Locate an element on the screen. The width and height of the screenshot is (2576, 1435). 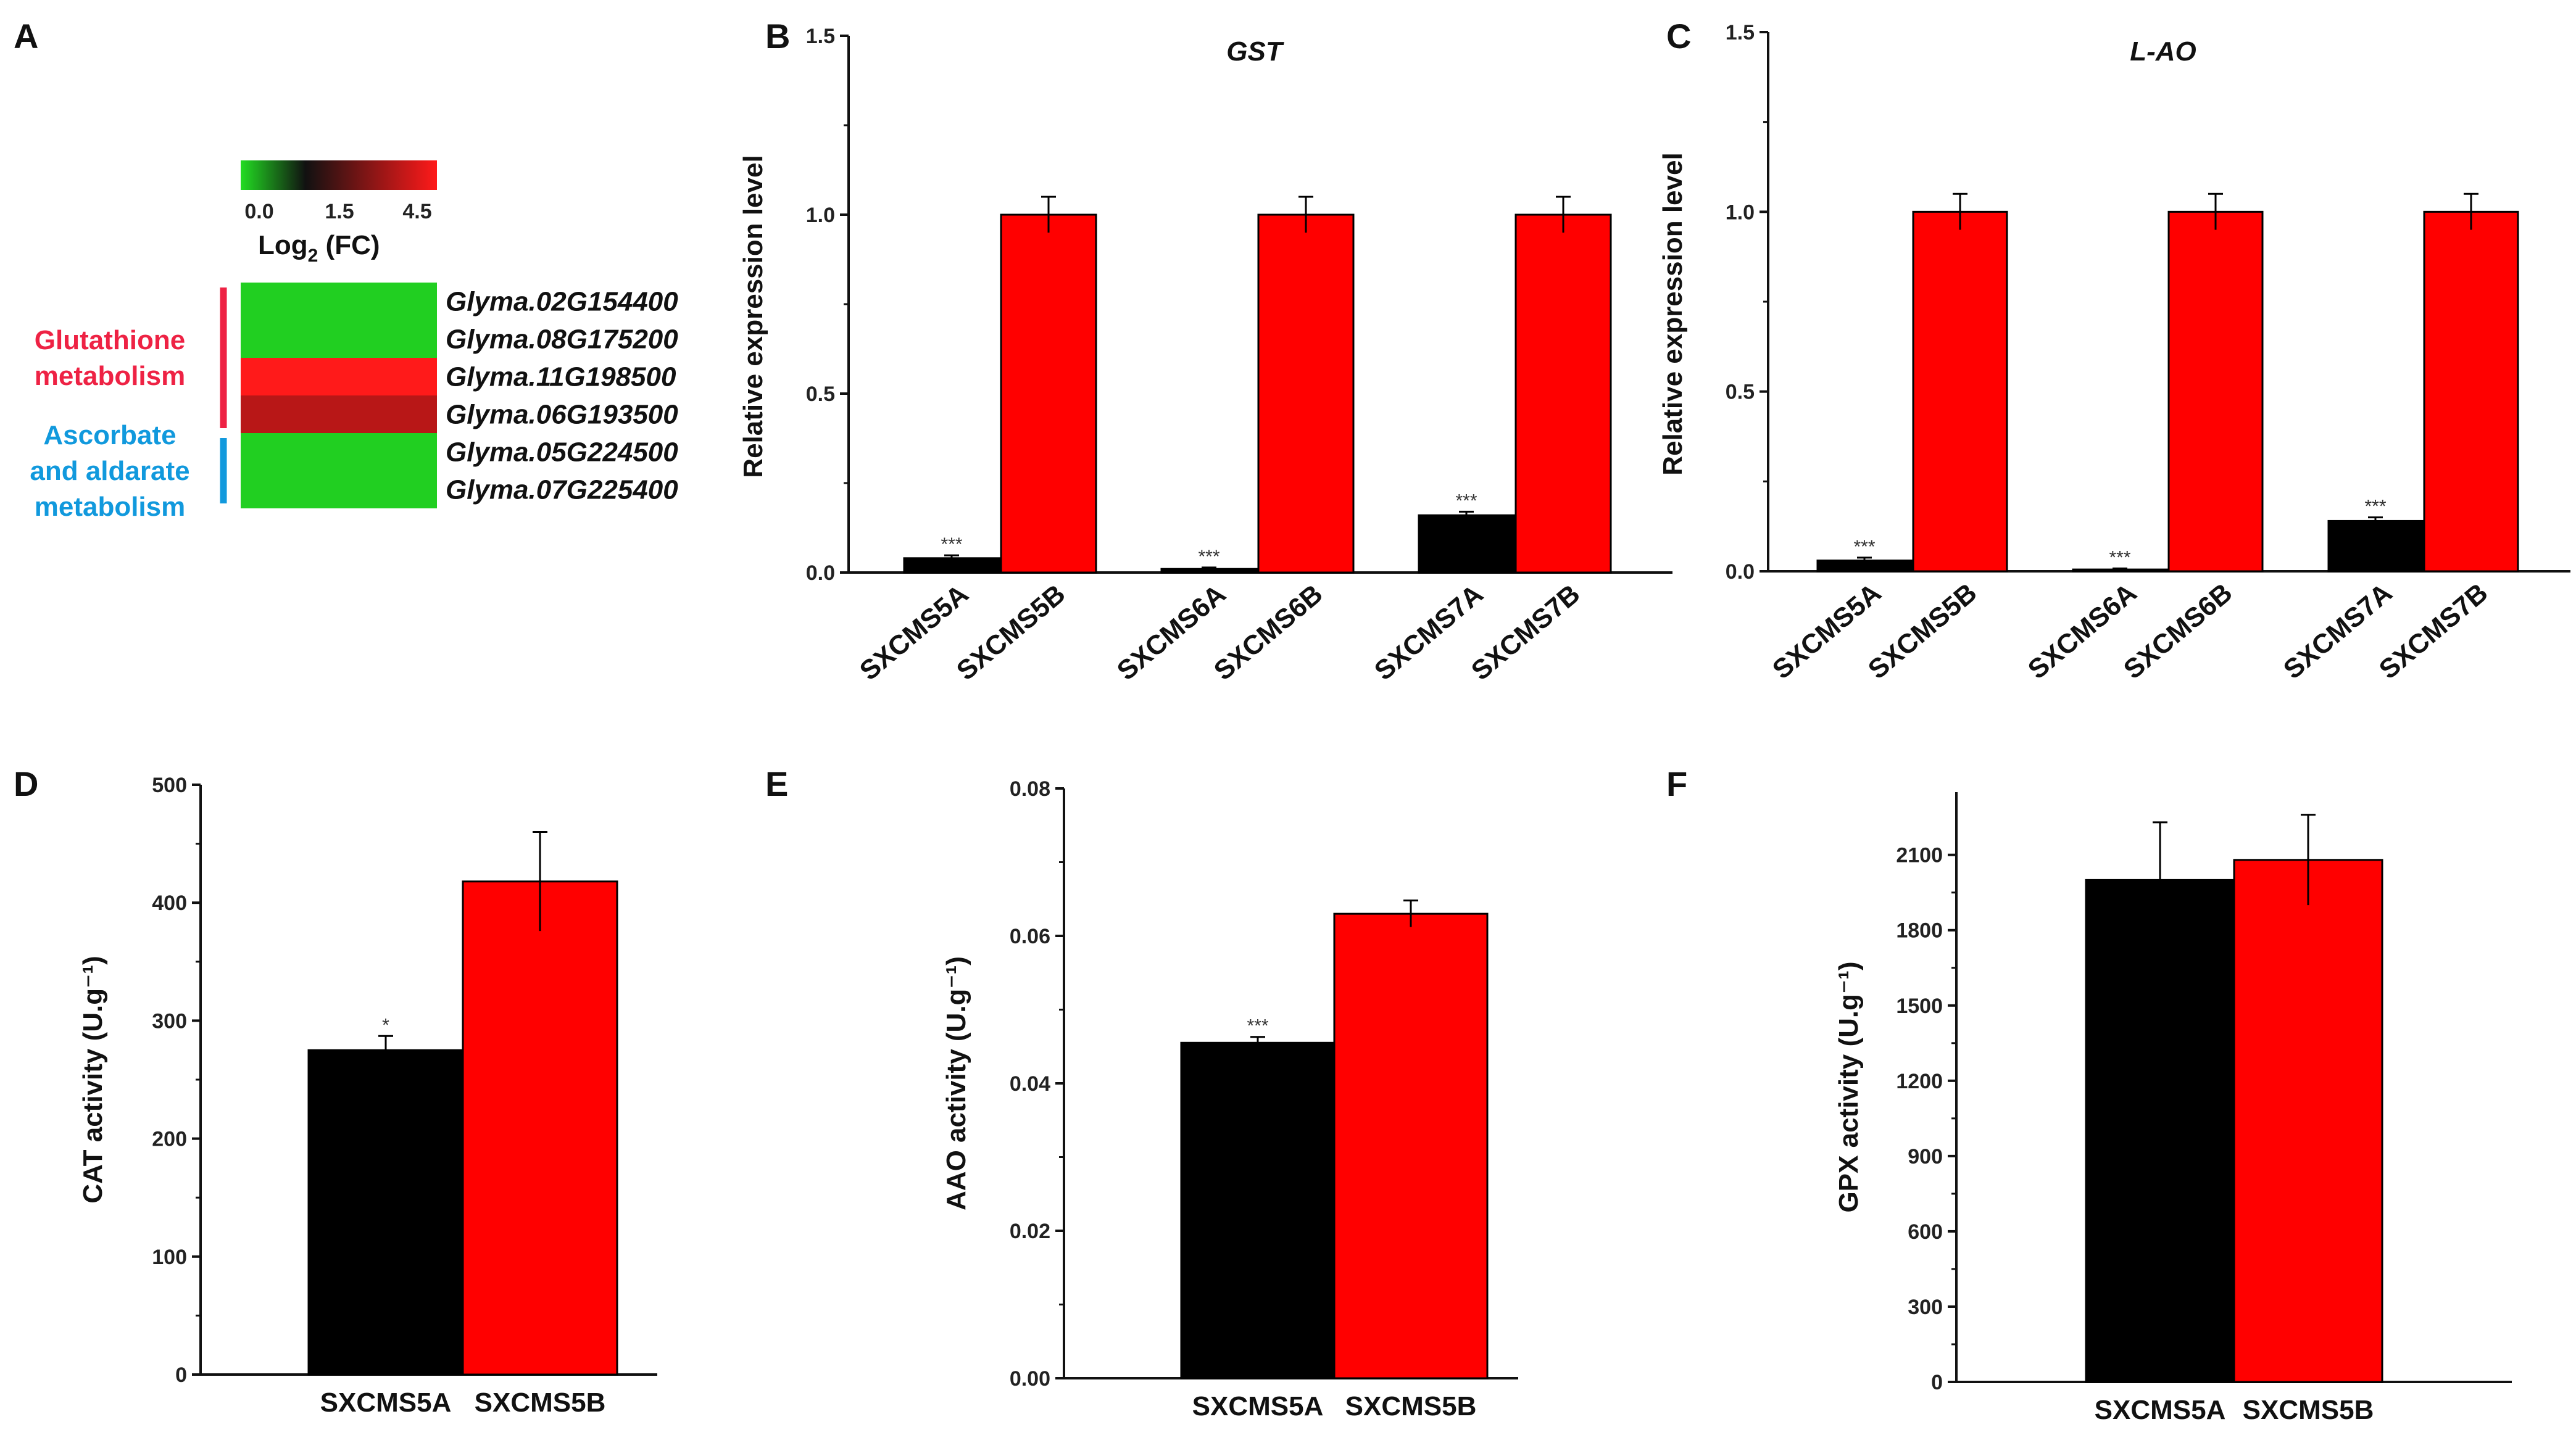
panel-label-a: A is located at coordinates (26, 36).